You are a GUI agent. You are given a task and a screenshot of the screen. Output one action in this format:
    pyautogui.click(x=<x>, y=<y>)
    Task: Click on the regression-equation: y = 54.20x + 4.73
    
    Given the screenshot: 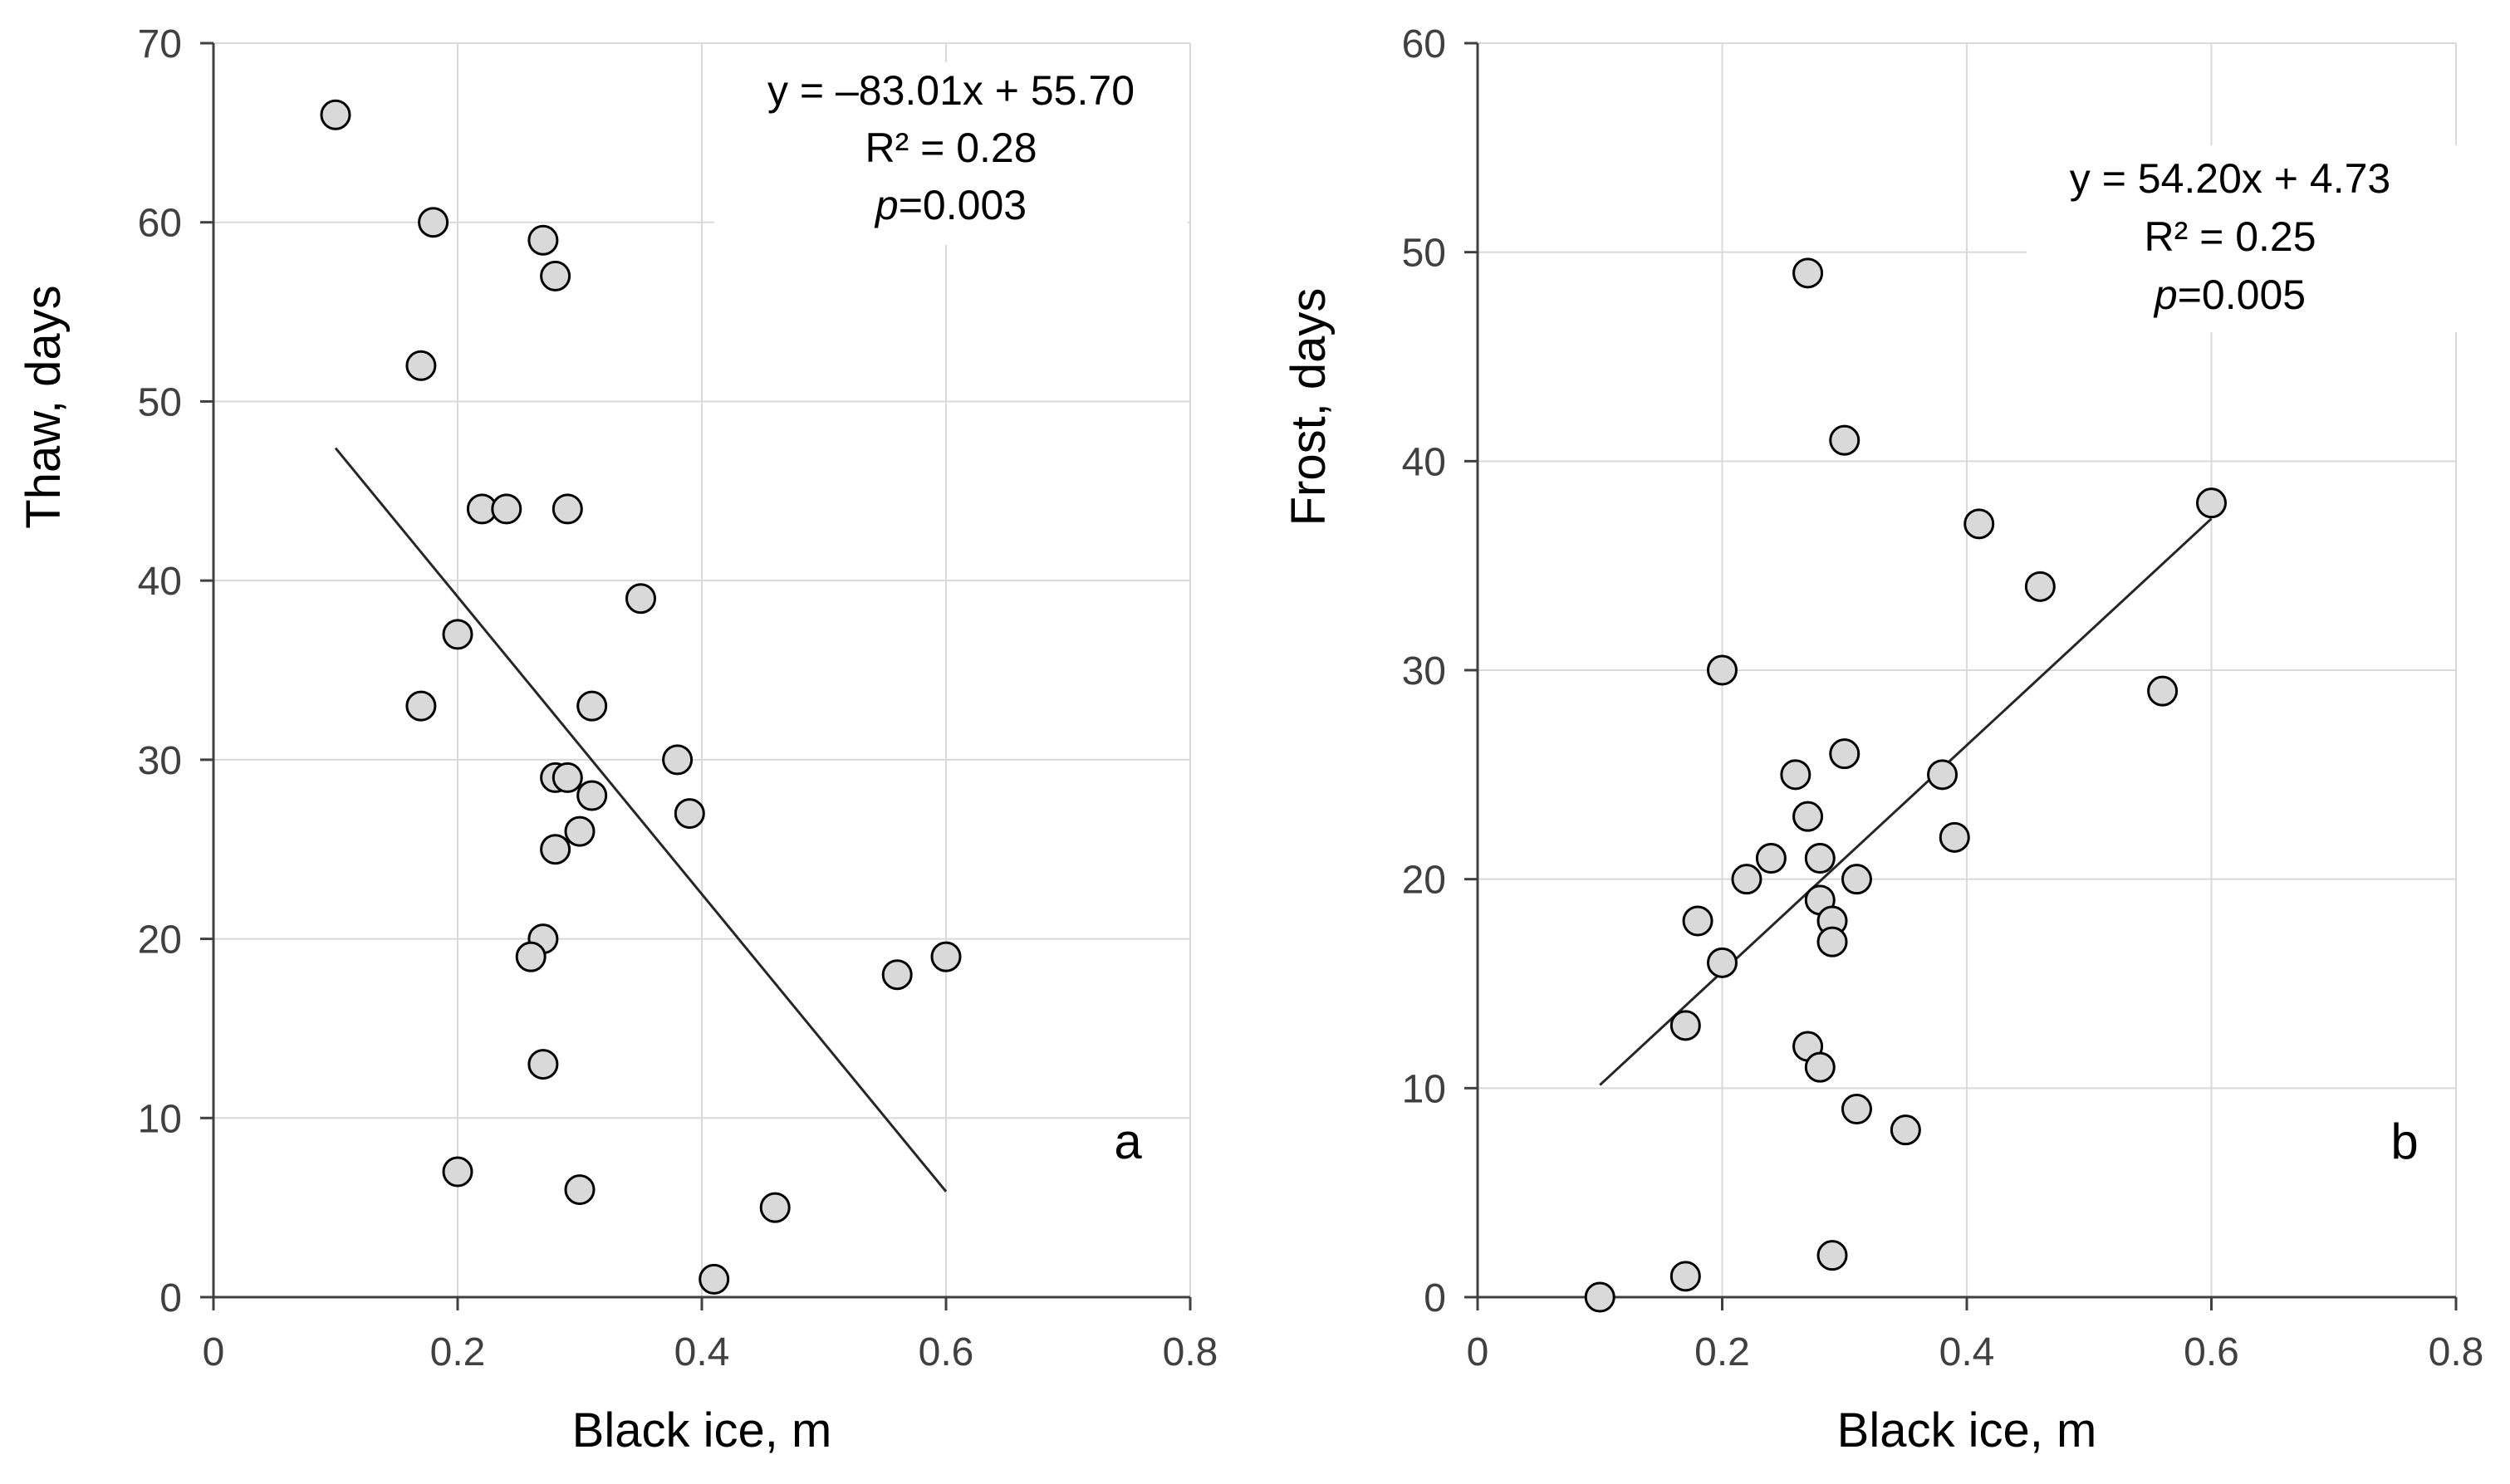 What is the action you would take?
    pyautogui.click(x=2230, y=178)
    